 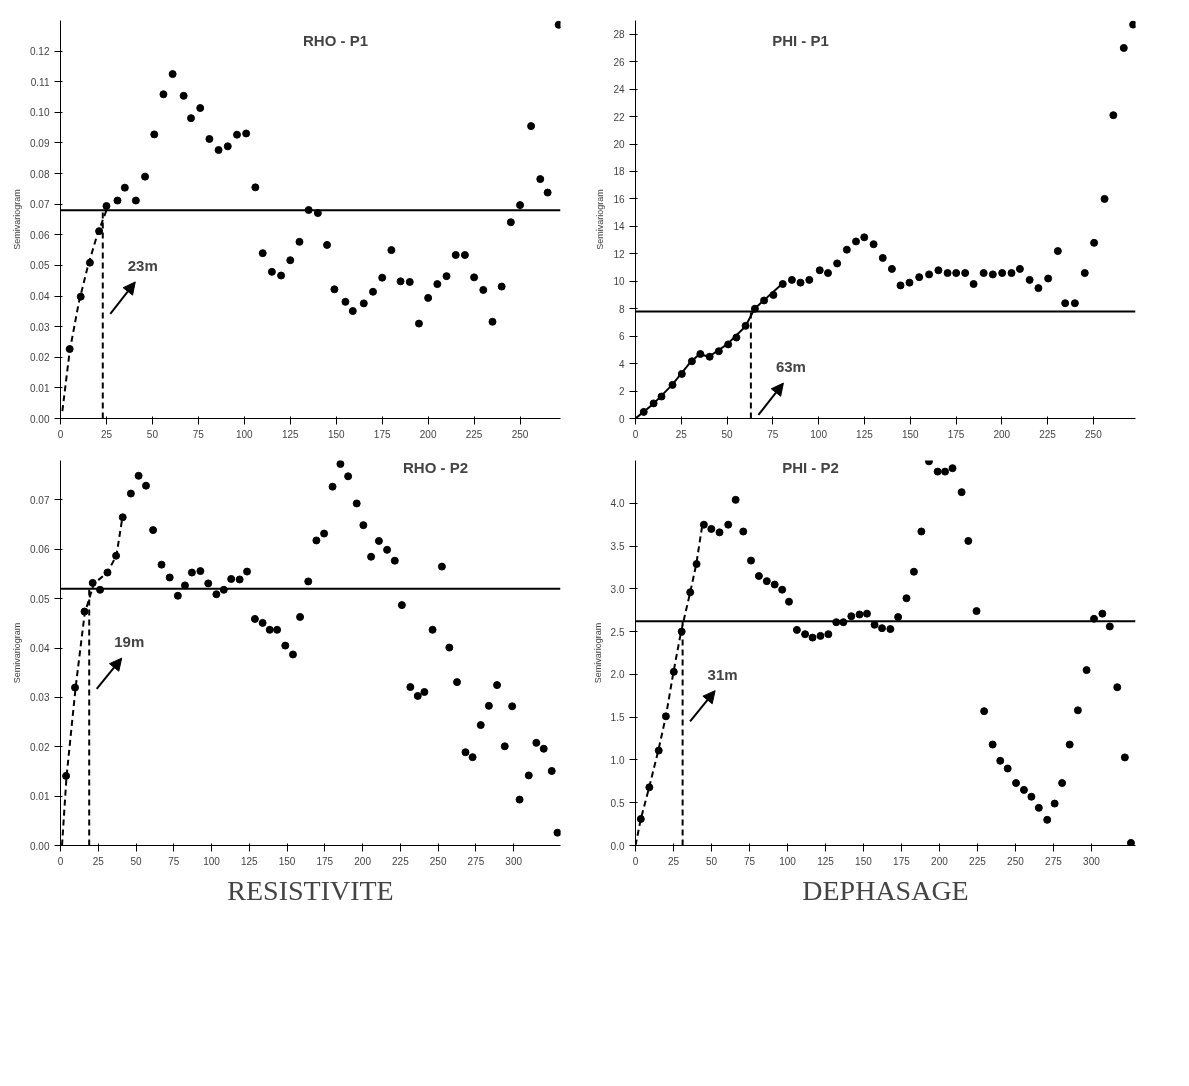 I want to click on y-tick-label: 4.0, so click(x=617, y=504).